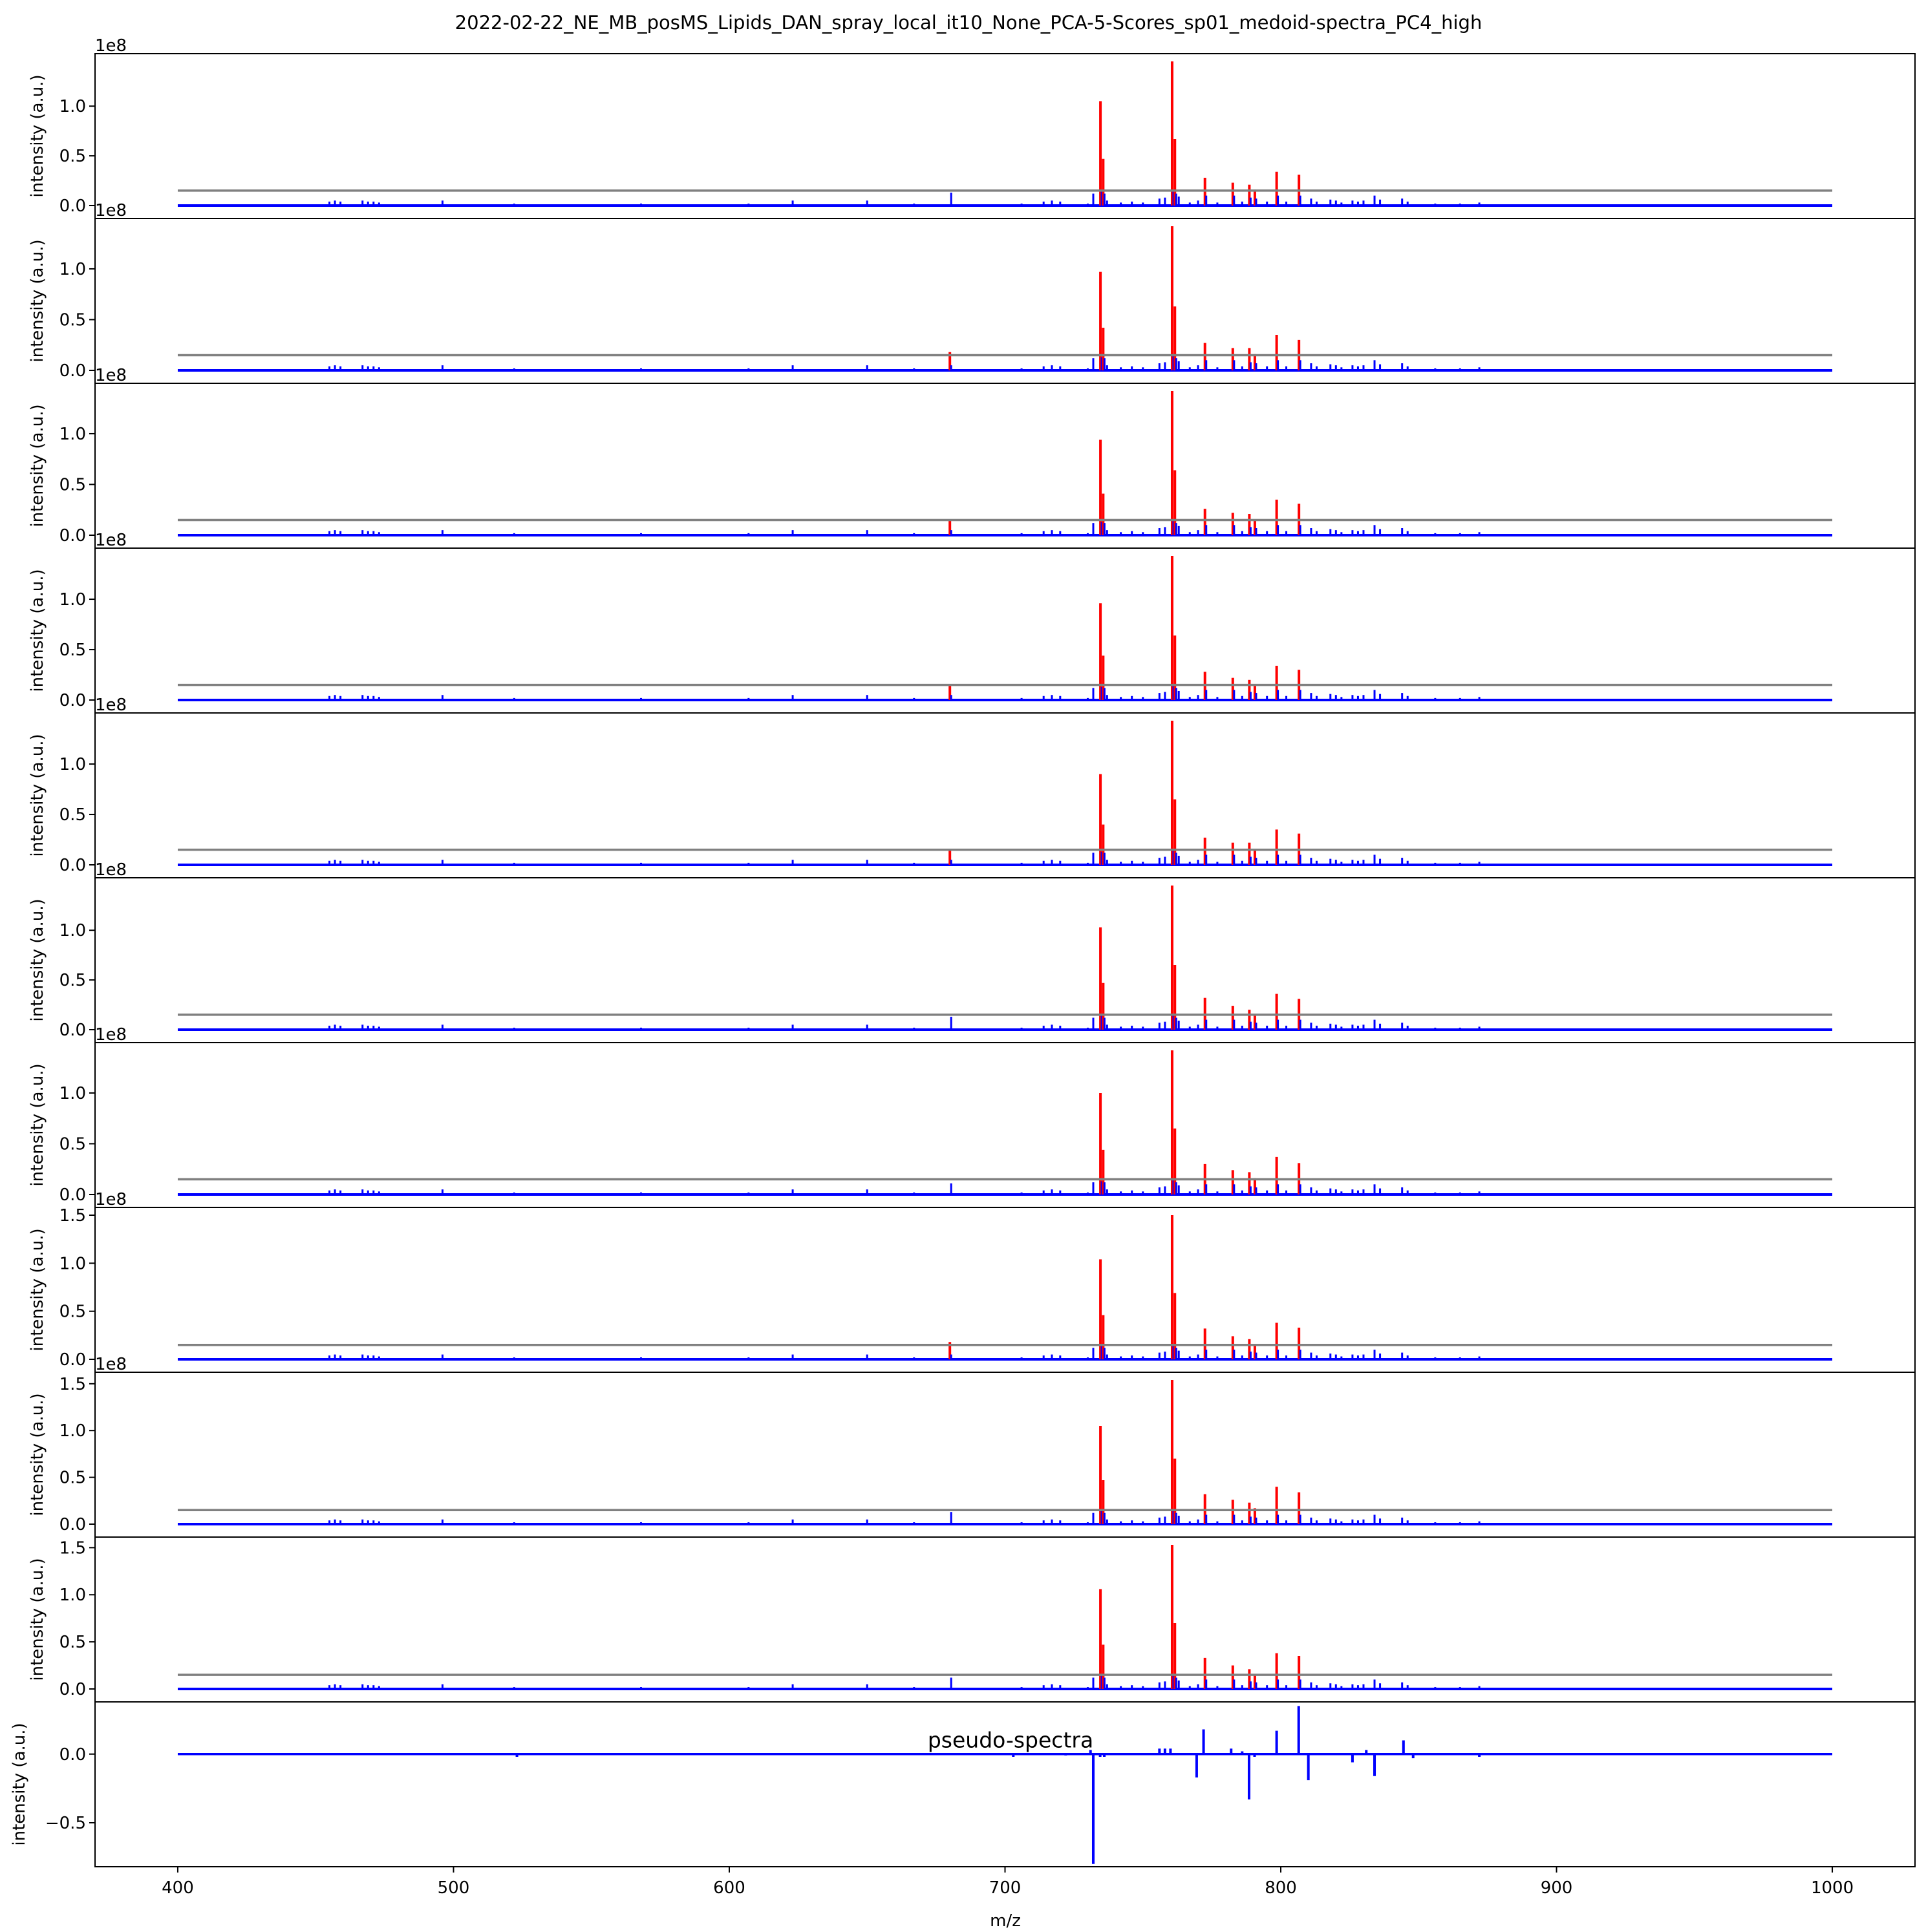 This screenshot has height=1932, width=1926. What do you see at coordinates (1832, 1888) in the screenshot?
I see `x-tick-label: 1000` at bounding box center [1832, 1888].